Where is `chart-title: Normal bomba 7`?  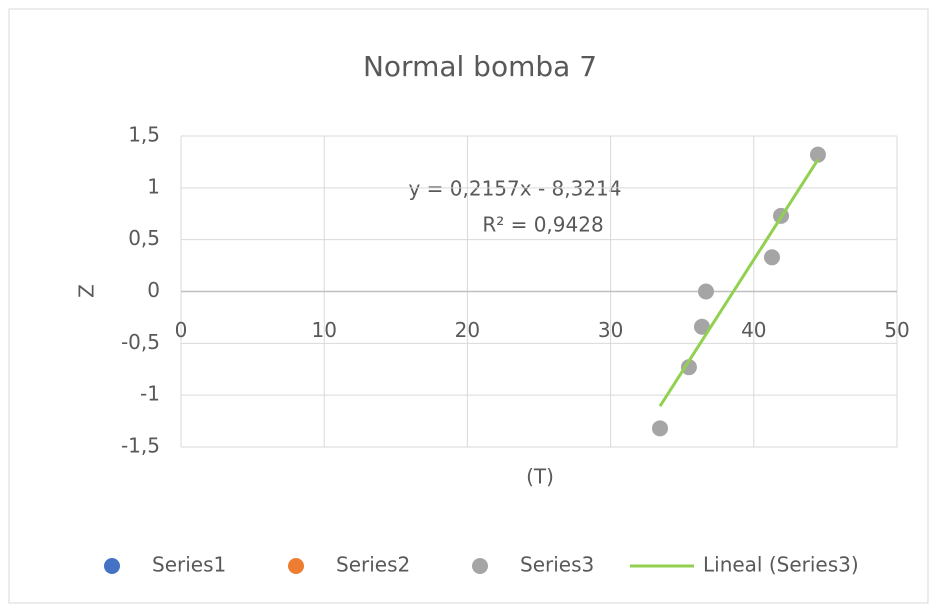 chart-title: Normal bomba 7 is located at coordinates (480, 66).